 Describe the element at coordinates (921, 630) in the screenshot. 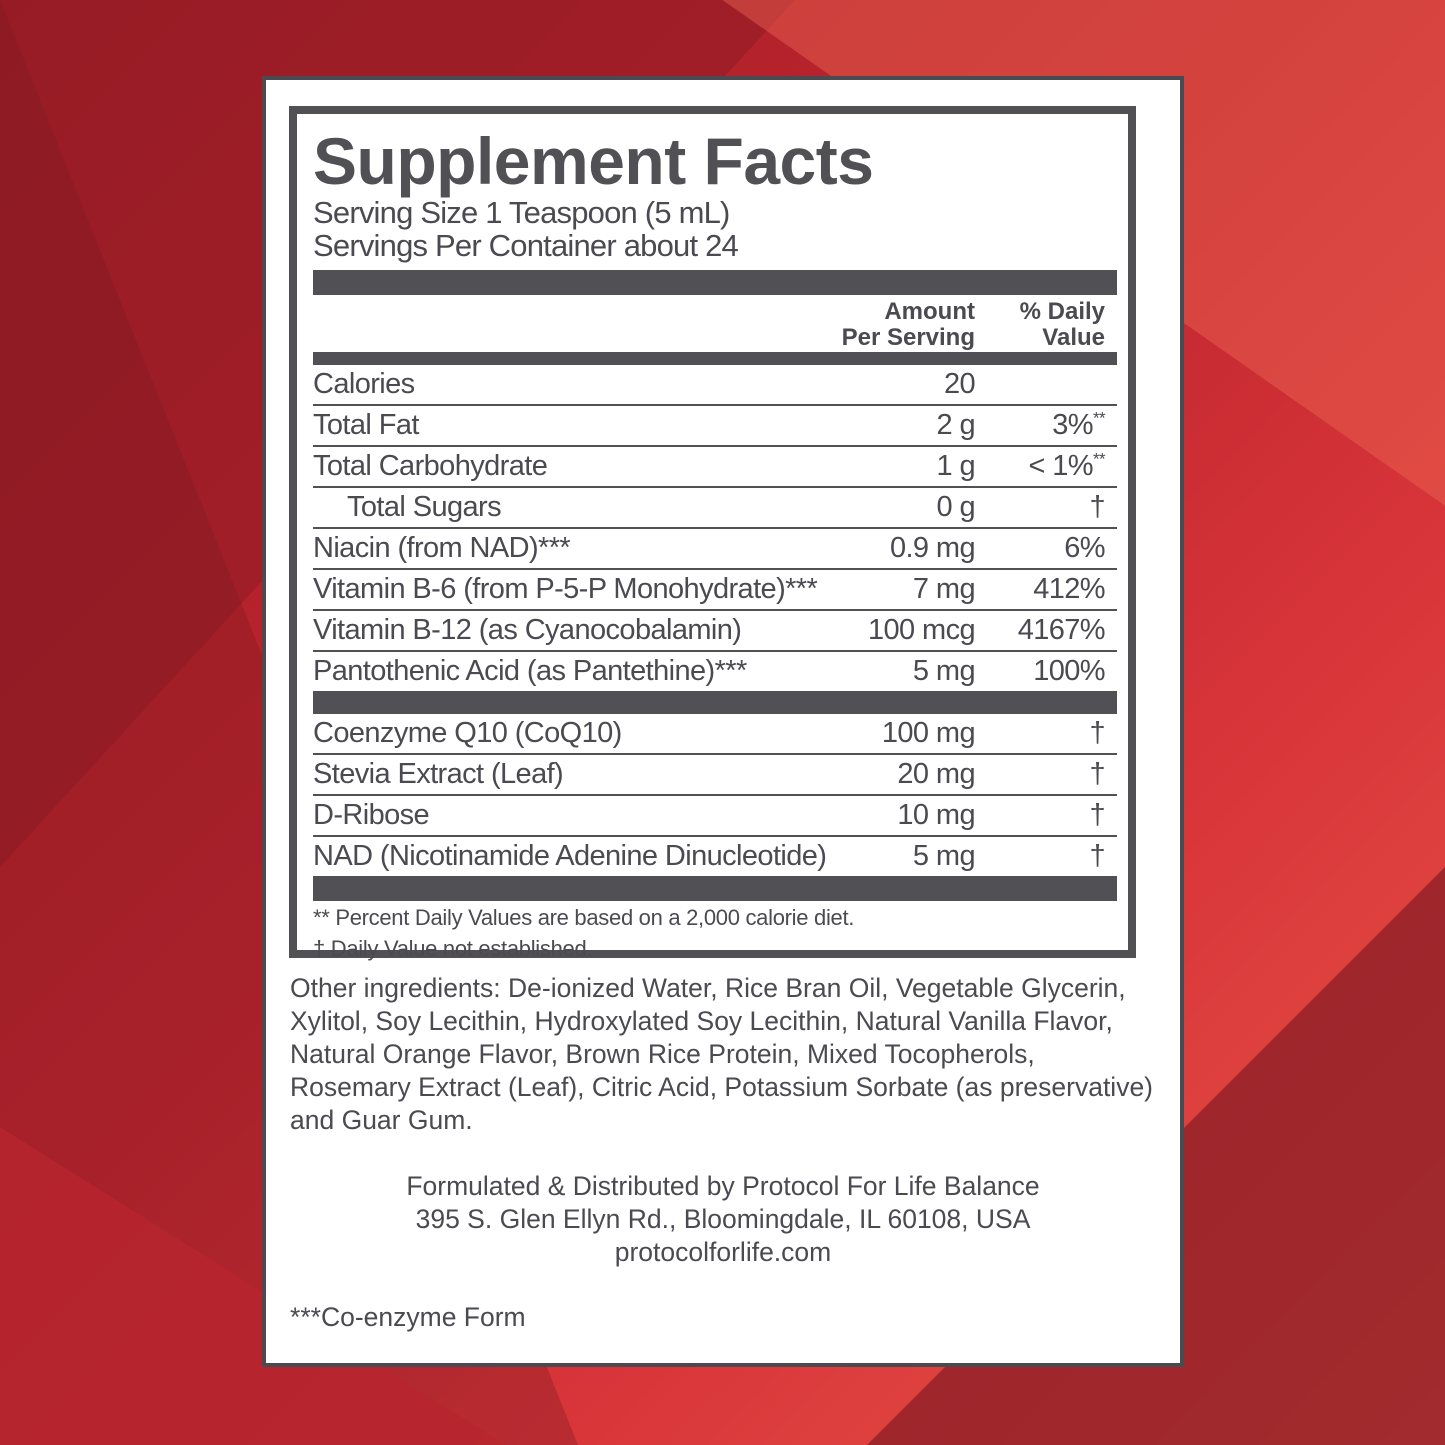

I see `nutrient-amount: 100 mcg` at that location.